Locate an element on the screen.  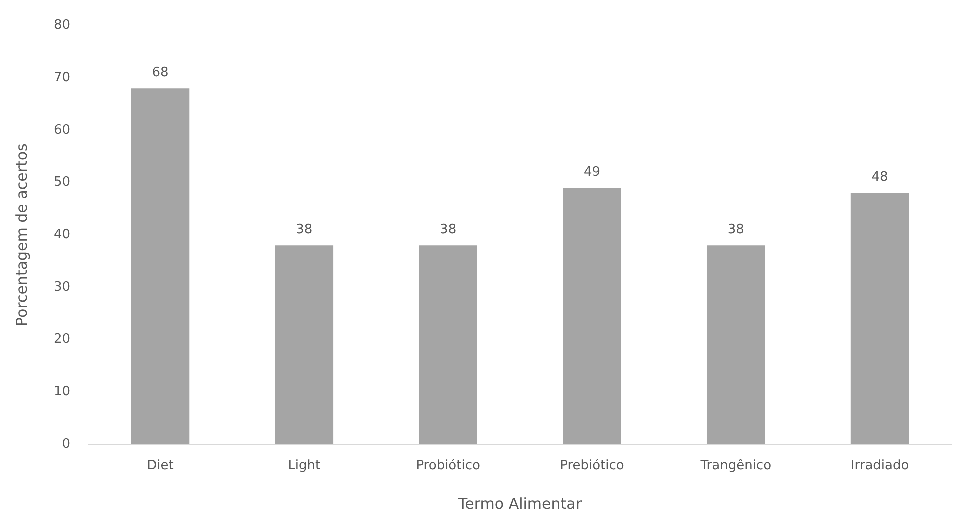
x-tick-label: Diet is located at coordinates (160, 466).